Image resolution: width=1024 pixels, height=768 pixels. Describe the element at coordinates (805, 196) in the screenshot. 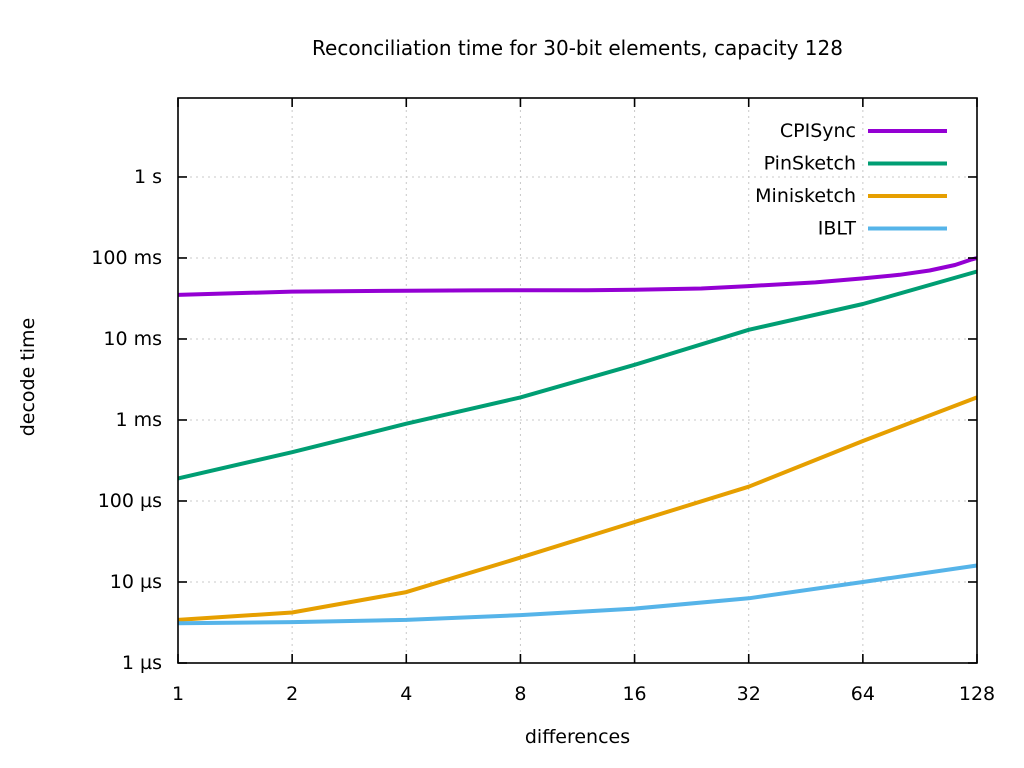

I see `legend-label-minisketch: Minisketch` at that location.